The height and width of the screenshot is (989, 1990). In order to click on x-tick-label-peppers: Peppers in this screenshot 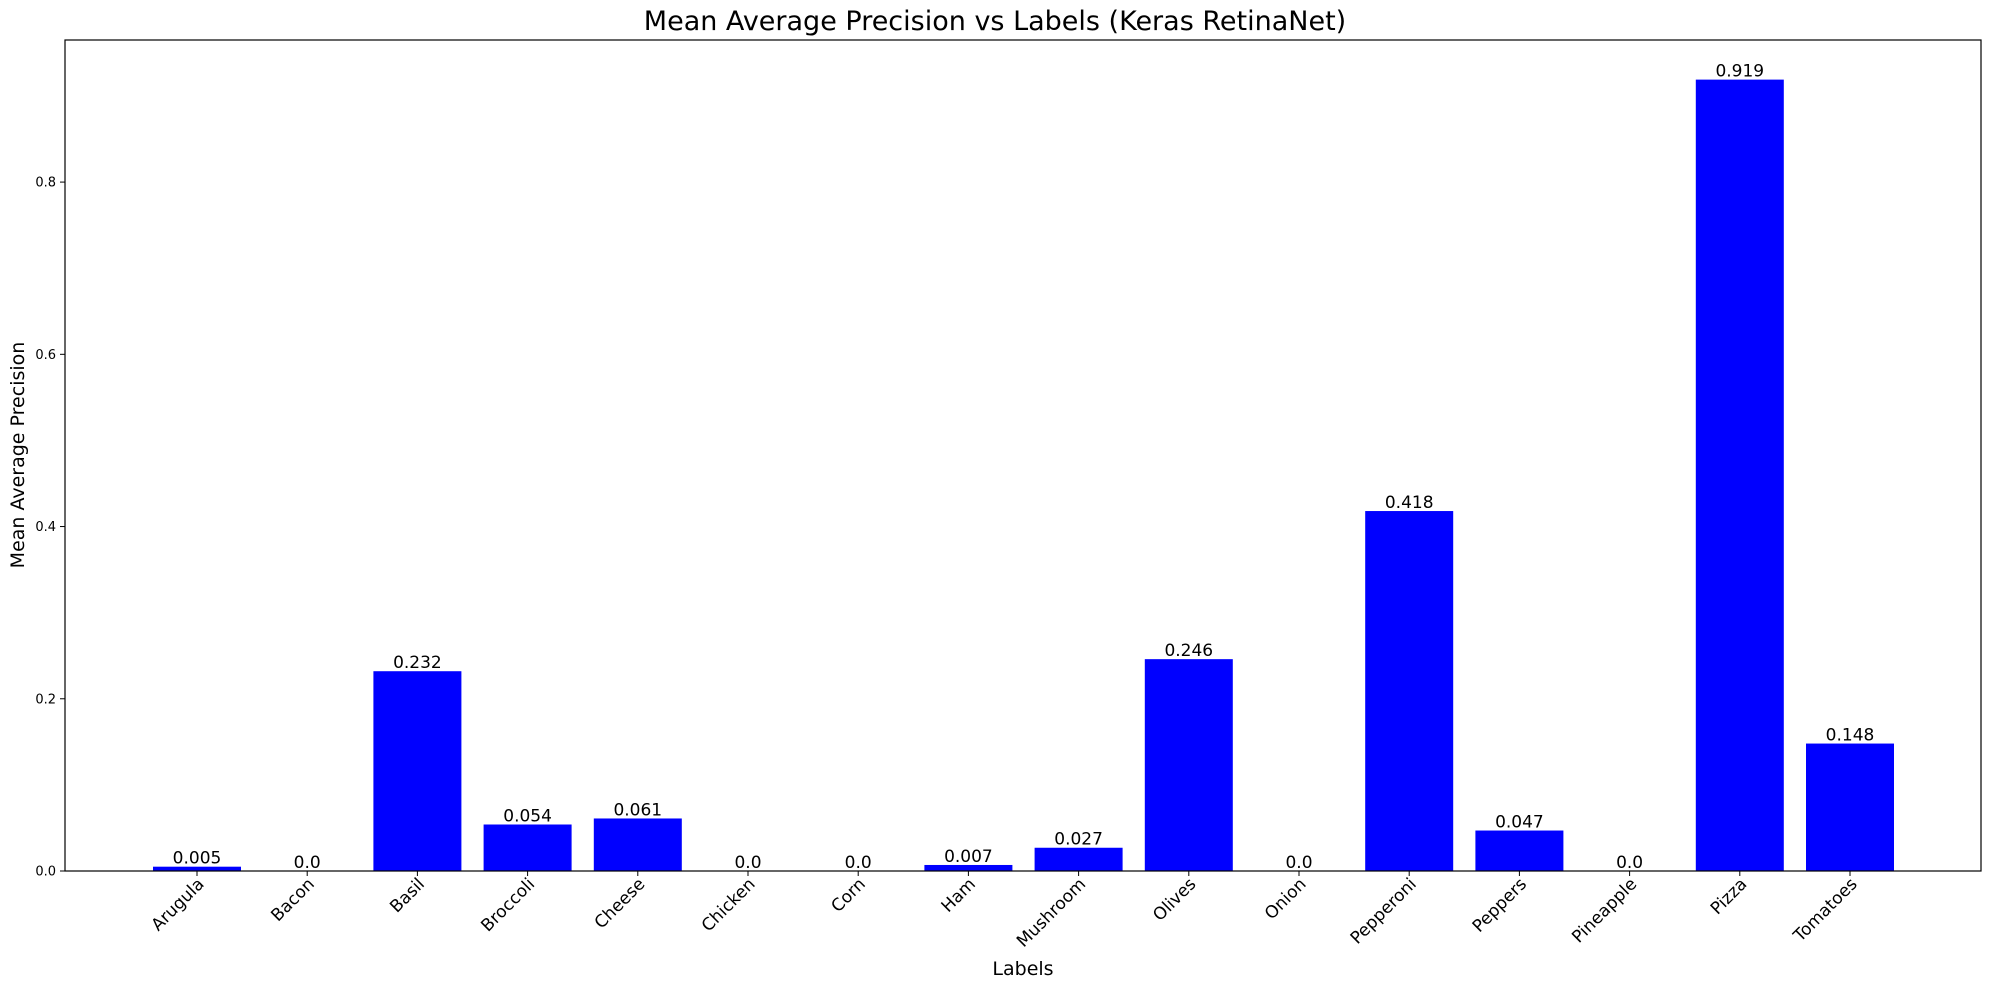, I will do `click(1500, 905)`.